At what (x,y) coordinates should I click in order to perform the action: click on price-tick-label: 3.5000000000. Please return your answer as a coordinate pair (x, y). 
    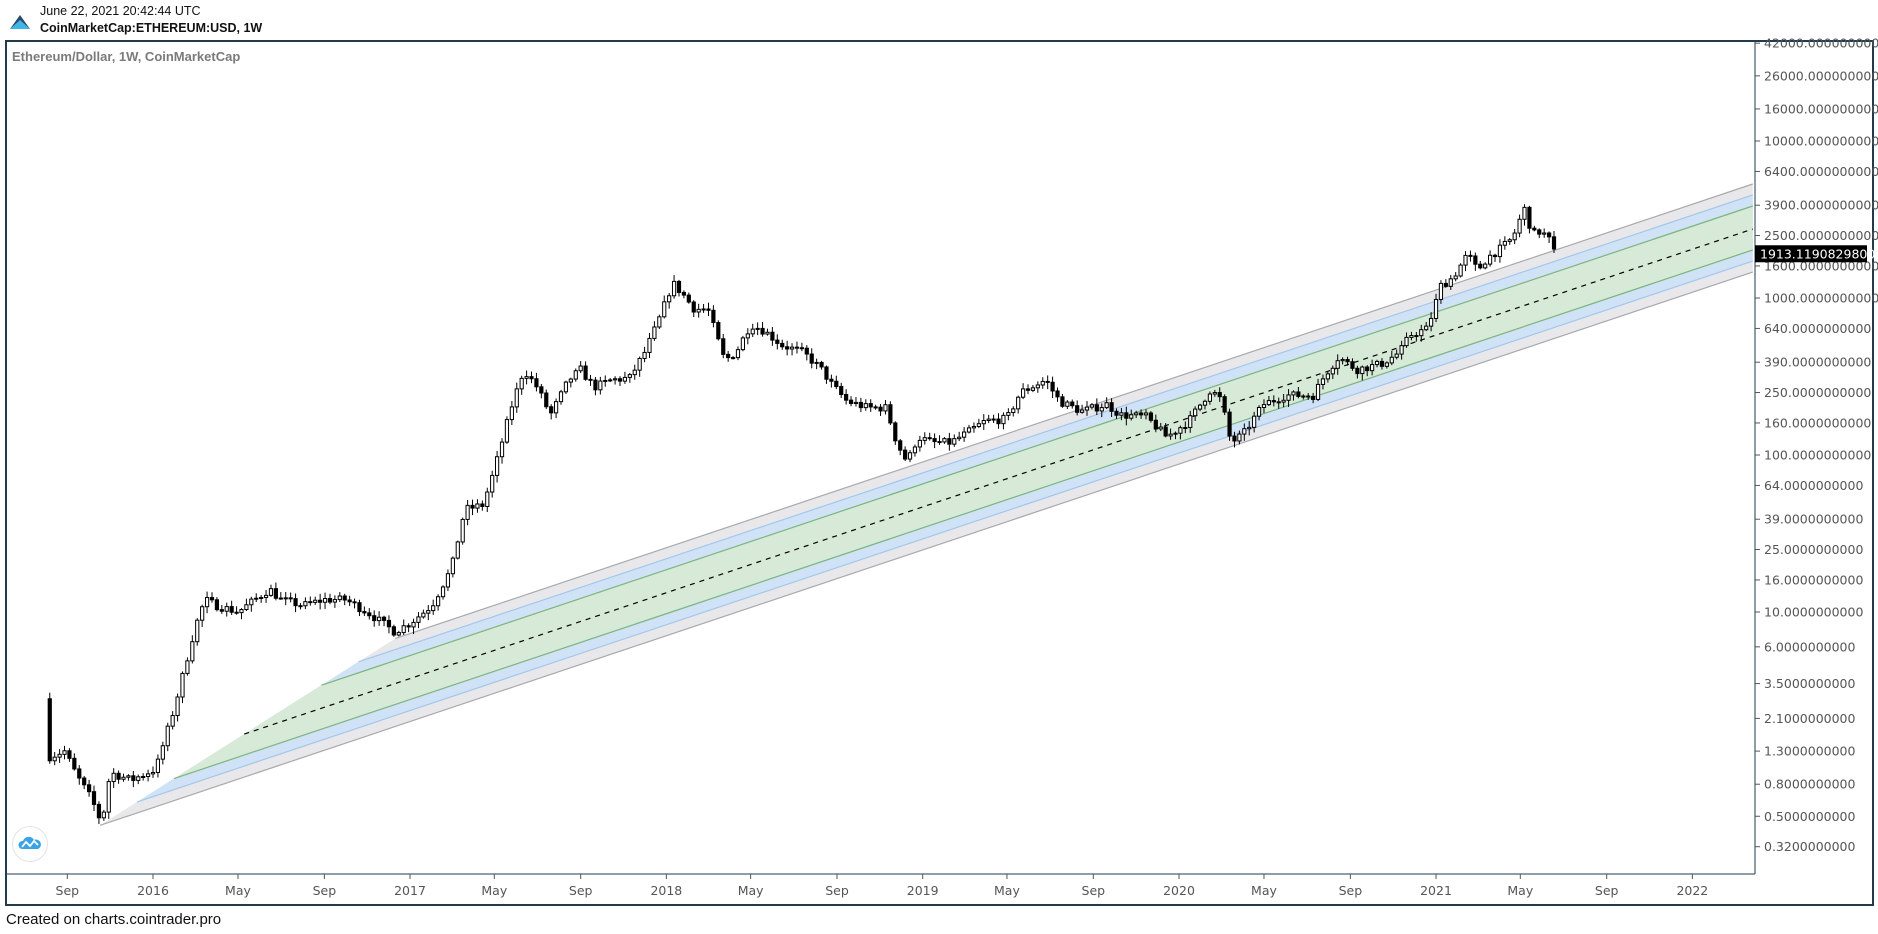
    Looking at the image, I should click on (1810, 683).